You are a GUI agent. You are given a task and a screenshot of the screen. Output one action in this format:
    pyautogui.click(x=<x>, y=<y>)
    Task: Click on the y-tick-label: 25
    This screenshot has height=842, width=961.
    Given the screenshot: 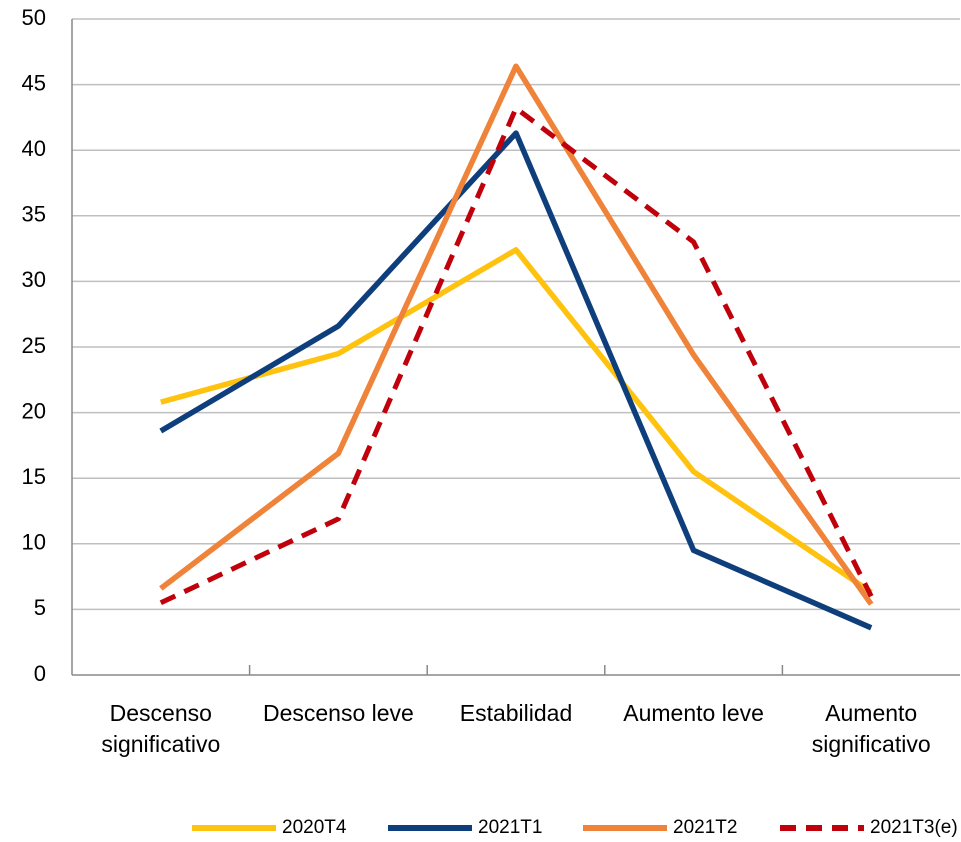 What is the action you would take?
    pyautogui.click(x=34, y=345)
    